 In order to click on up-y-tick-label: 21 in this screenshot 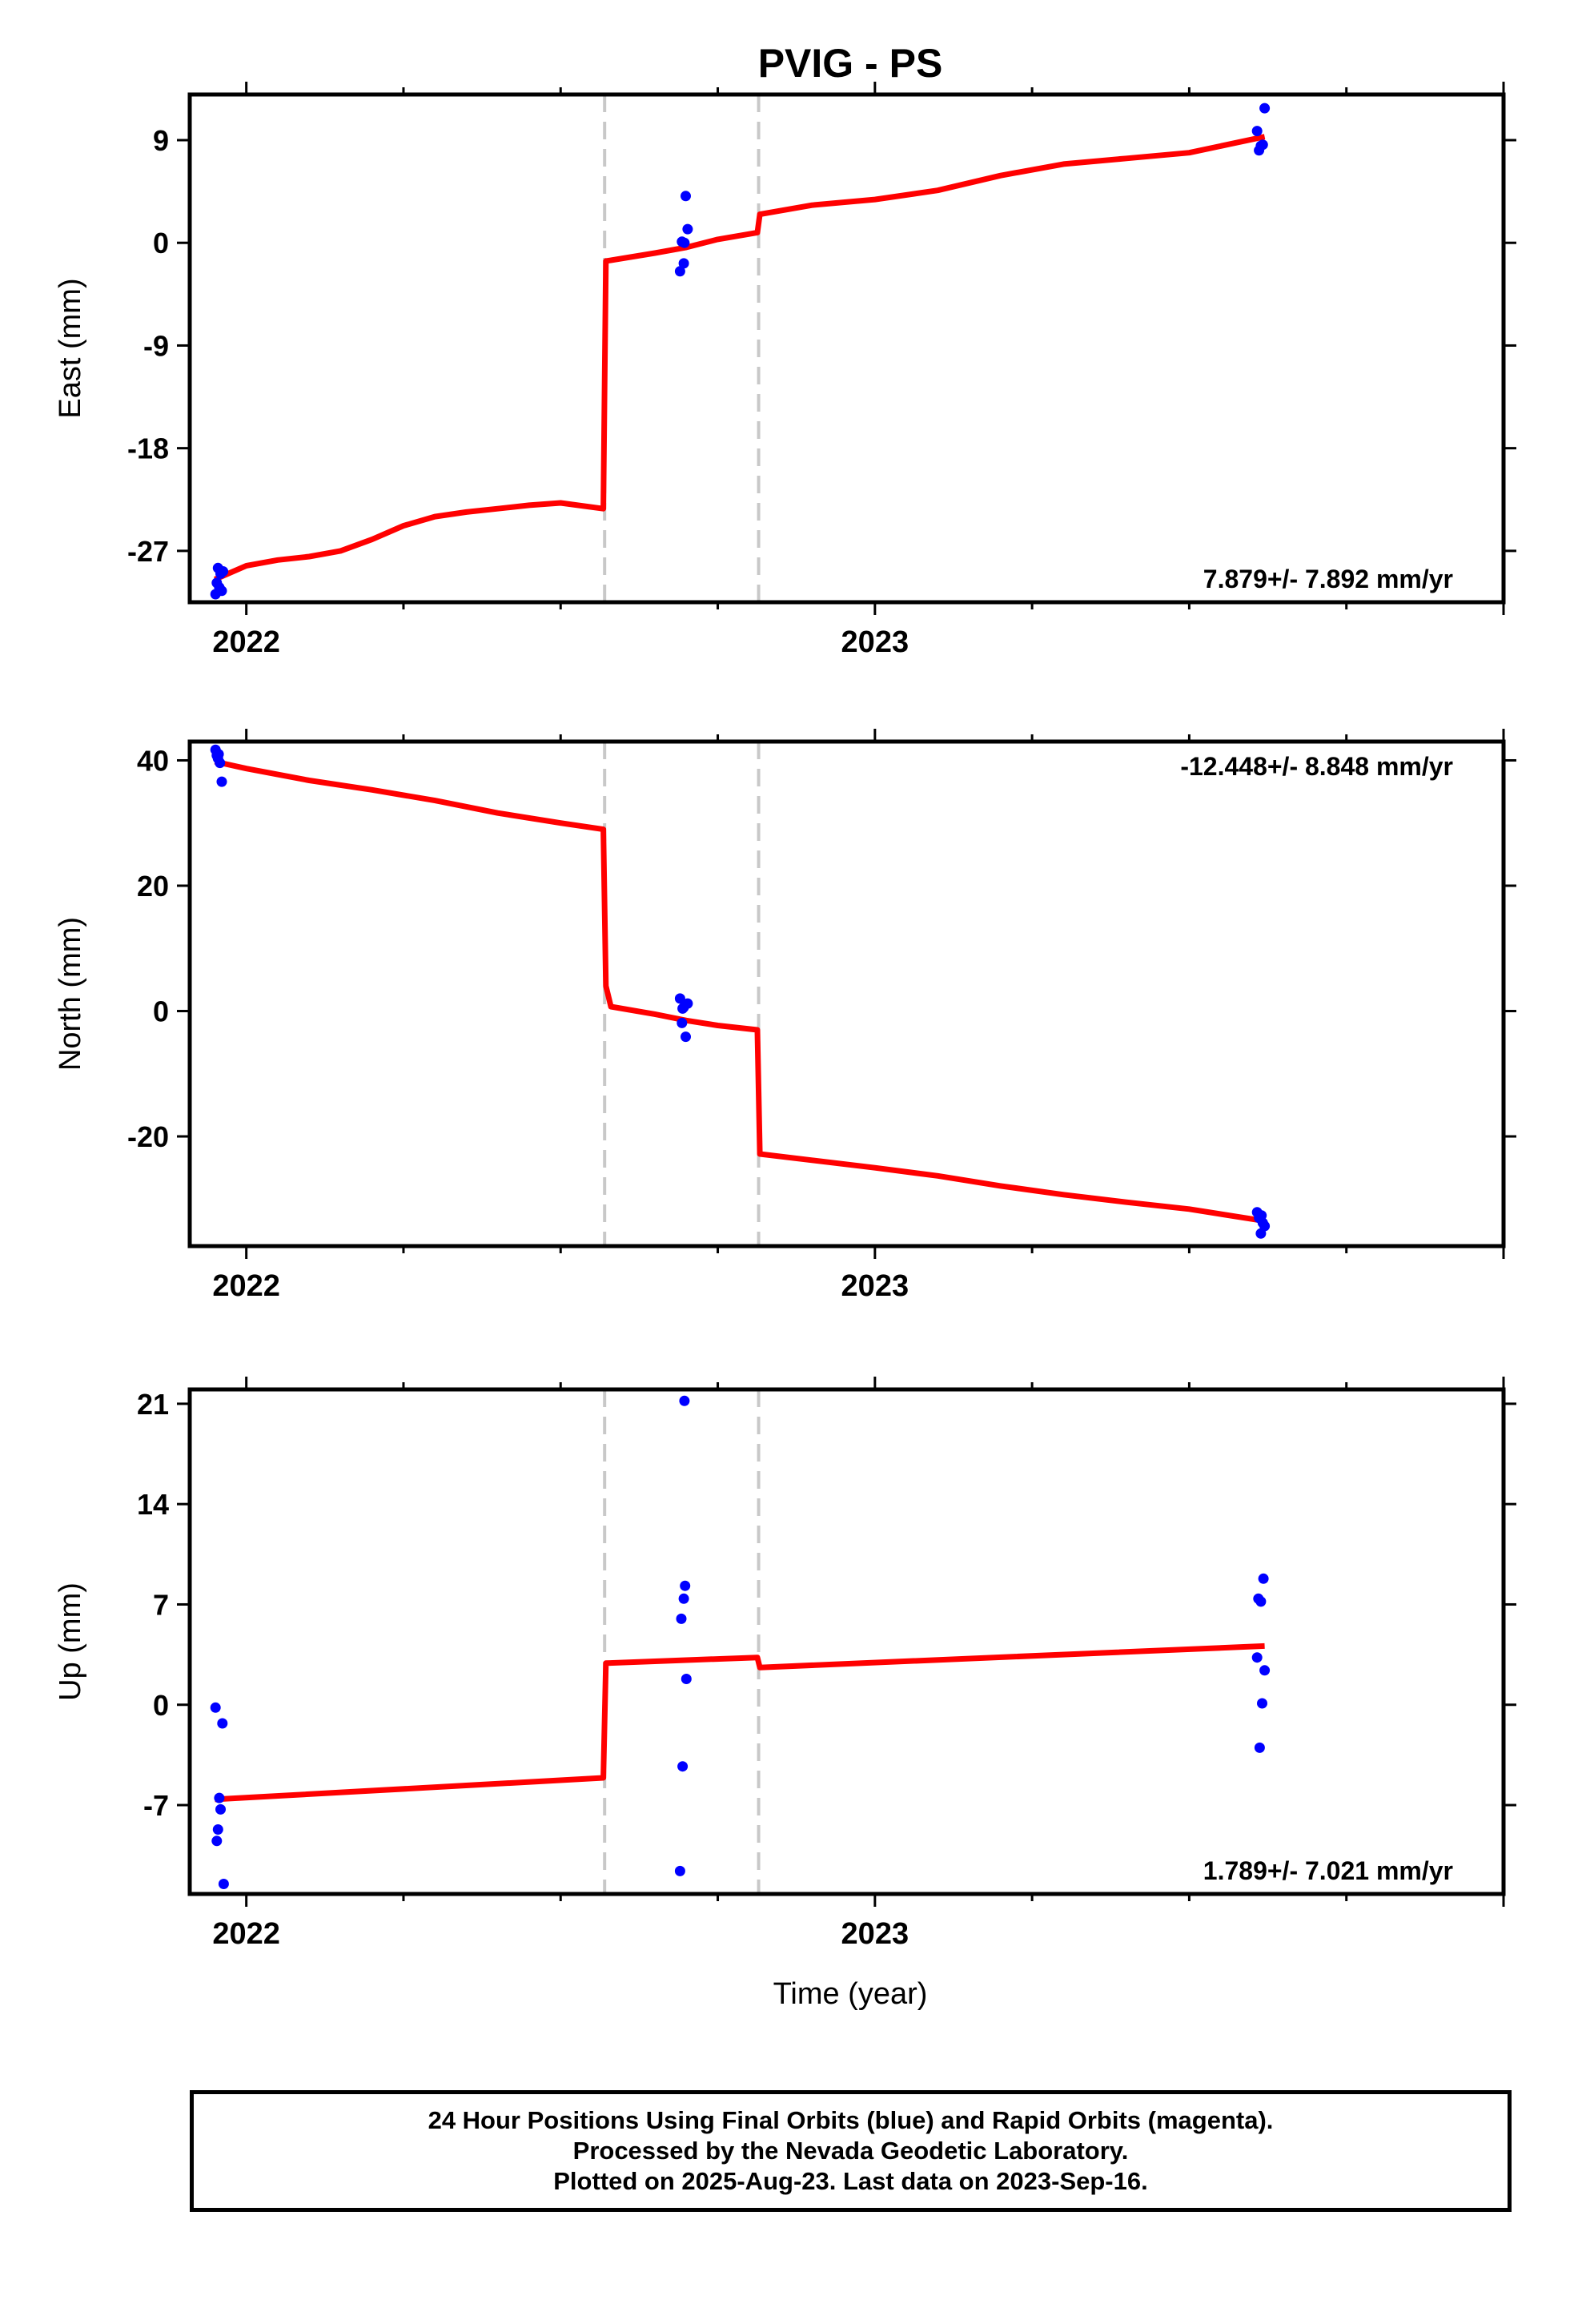, I will do `click(153, 1404)`.